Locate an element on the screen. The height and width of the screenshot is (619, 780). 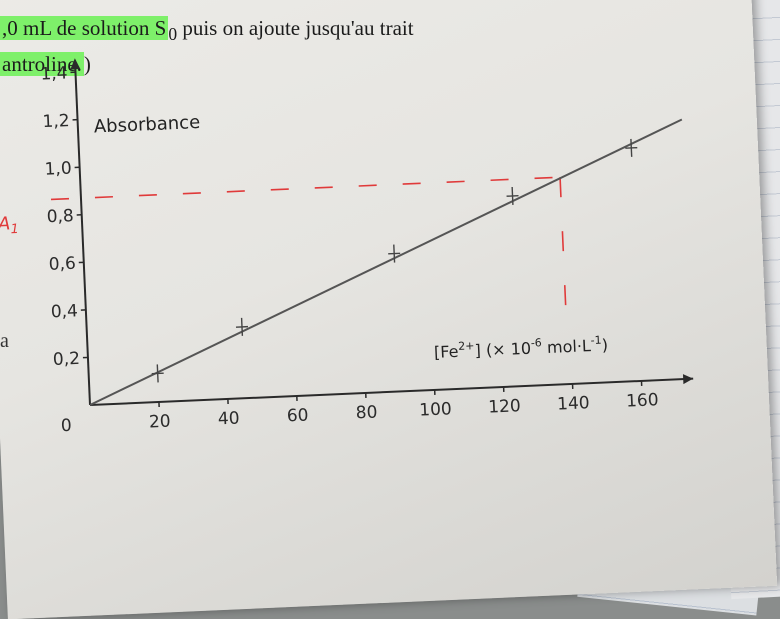
y-tick-label: 1,2 is located at coordinates (56, 121).